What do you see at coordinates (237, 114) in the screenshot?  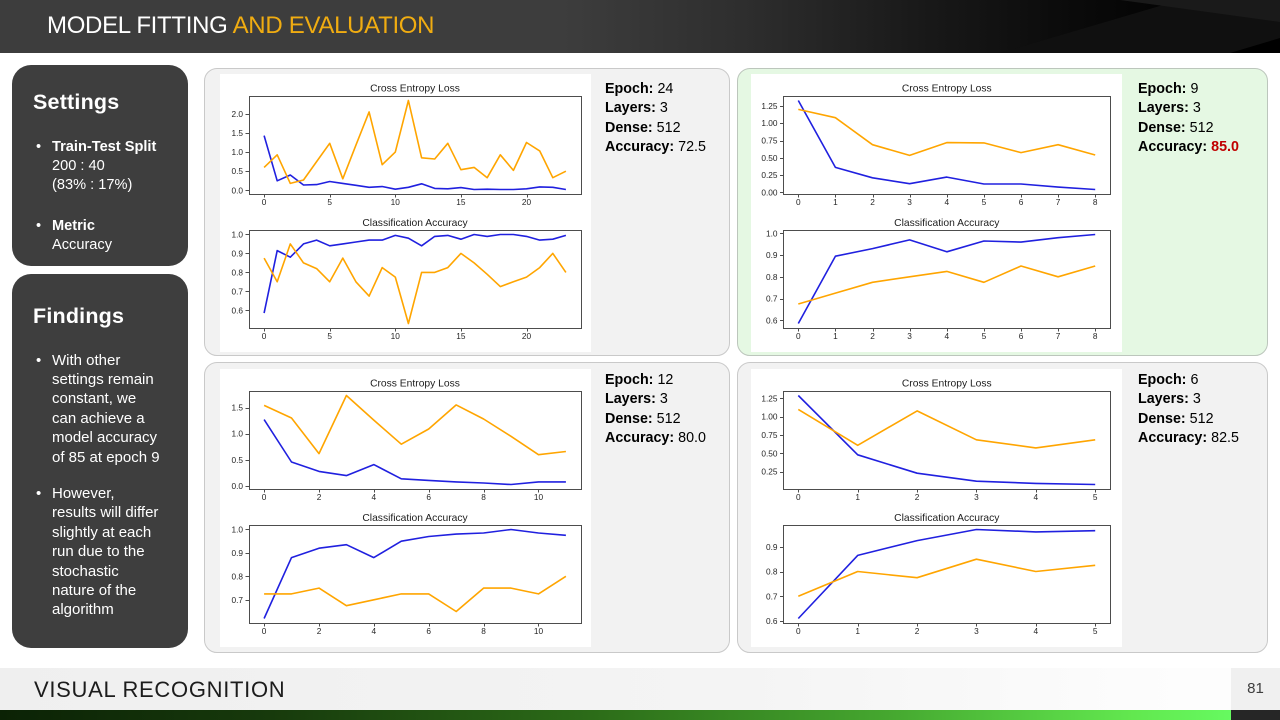 I see `svg-text: 2.0` at bounding box center [237, 114].